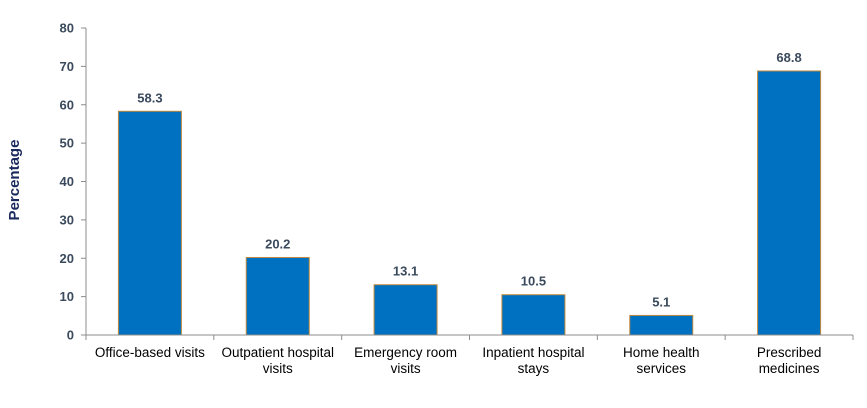 Image resolution: width=867 pixels, height=408 pixels. I want to click on y-tick-label: 30, so click(67, 219).